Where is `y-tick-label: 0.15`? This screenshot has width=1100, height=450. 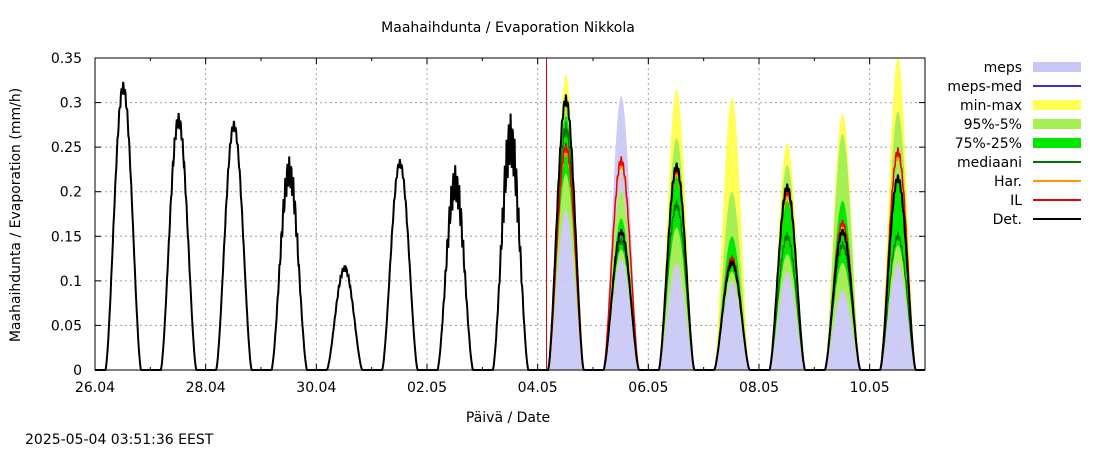
y-tick-label: 0.15 is located at coordinates (66, 237).